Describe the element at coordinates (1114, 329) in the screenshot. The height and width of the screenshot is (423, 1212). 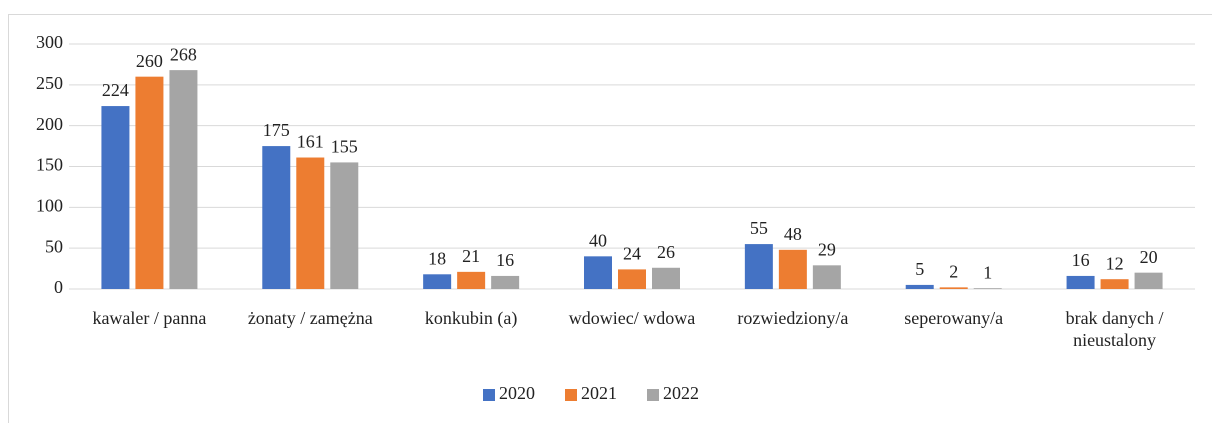
I see `x-tick-label: brak danych / nieustalony` at that location.